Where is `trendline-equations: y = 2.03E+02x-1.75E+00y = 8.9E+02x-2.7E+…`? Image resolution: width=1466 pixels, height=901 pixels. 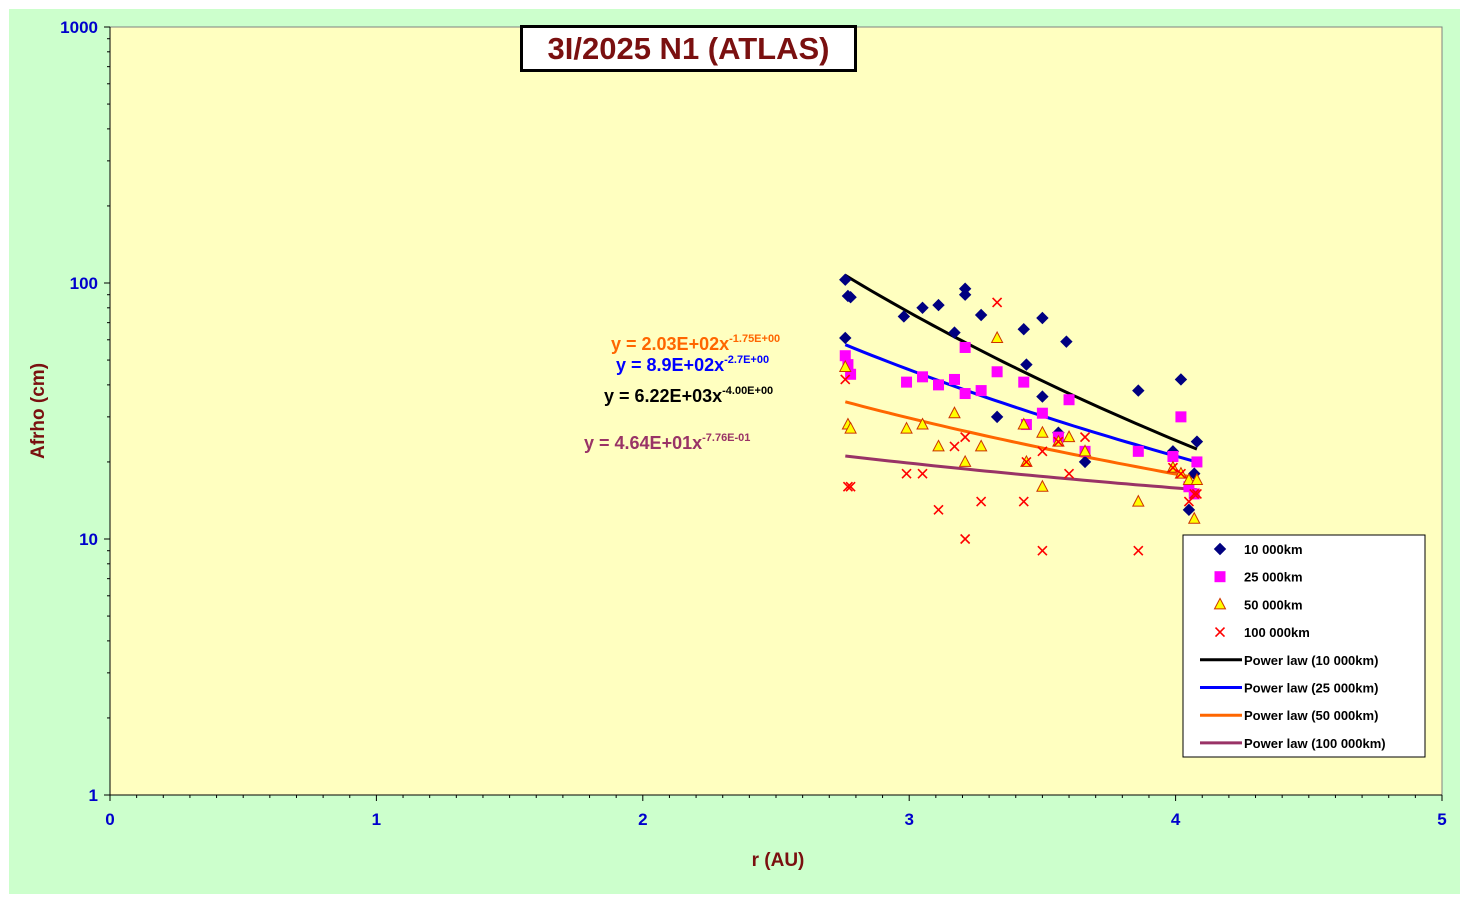
trendline-equations: y = 2.03E+02x-1.75E+00y = 8.9E+02x-2.7E+… is located at coordinates (682, 393).